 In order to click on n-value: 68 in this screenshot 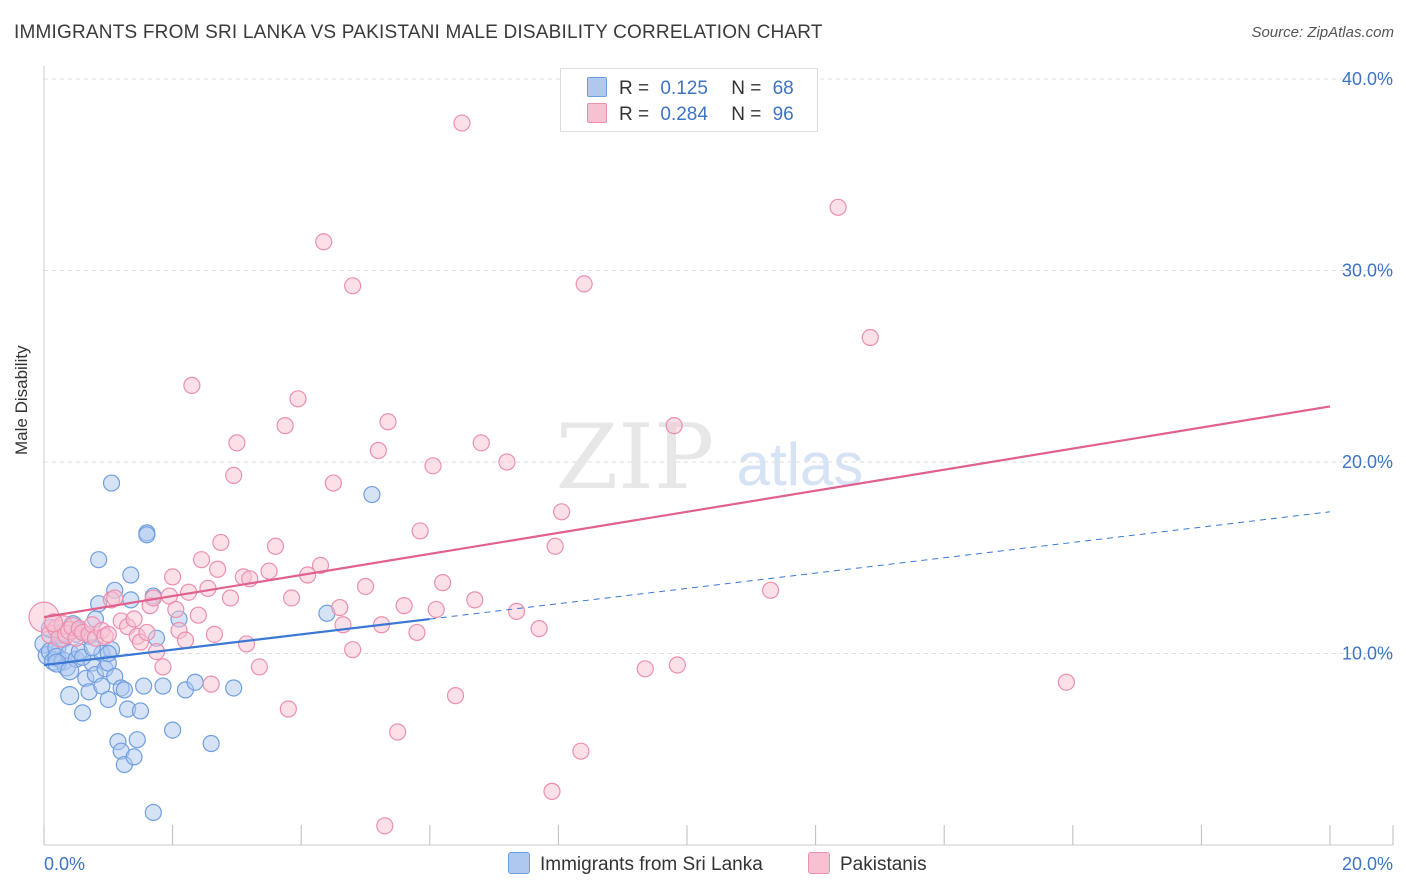, I will do `click(783, 88)`.